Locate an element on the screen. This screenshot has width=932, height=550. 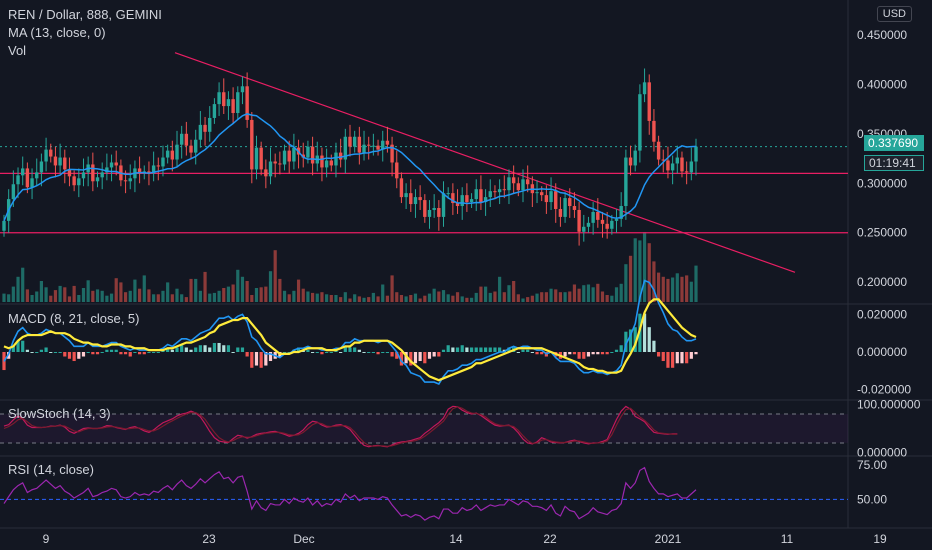
stoch-legend: SlowStoch (14, 3) is located at coordinates (59, 413).